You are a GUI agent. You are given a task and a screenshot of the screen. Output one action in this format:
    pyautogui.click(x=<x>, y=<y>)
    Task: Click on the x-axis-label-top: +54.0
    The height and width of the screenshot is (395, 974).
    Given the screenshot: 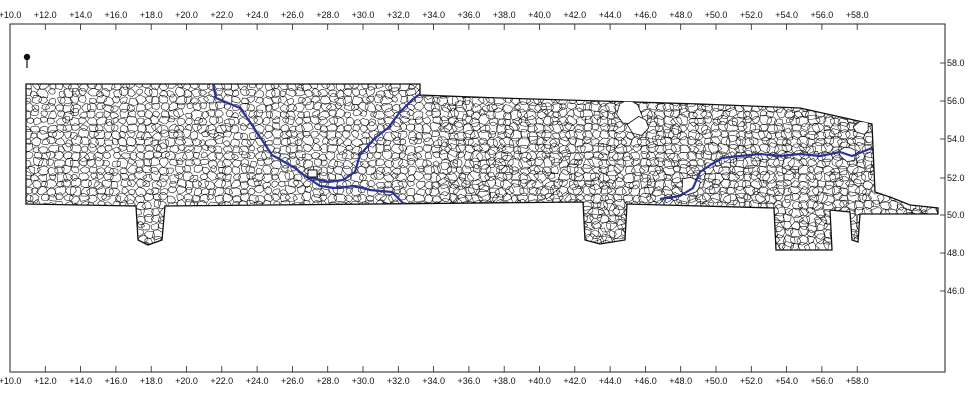 What is the action you would take?
    pyautogui.click(x=786, y=15)
    